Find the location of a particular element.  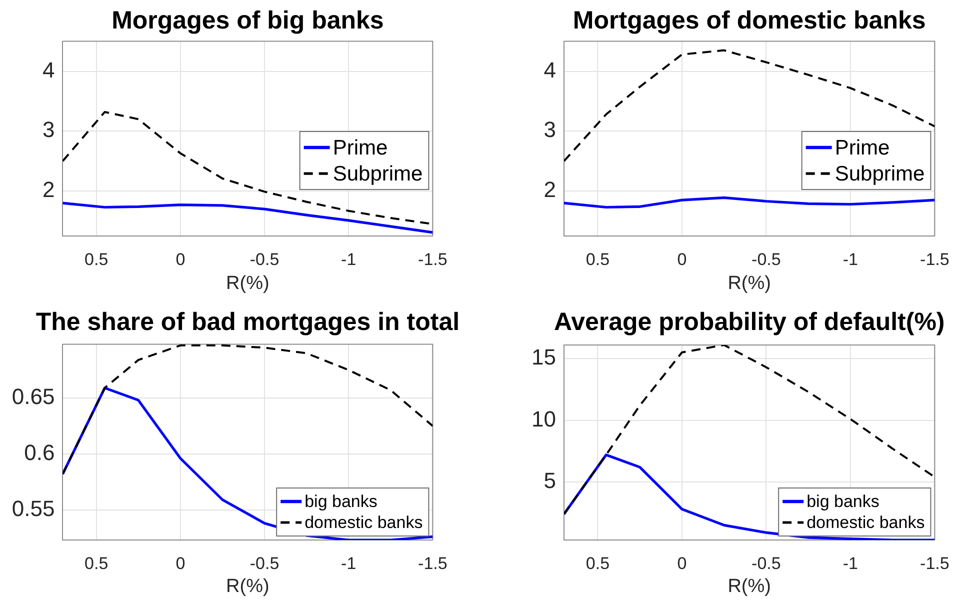

y-tick-label: 0.6 is located at coordinates (39, 452).